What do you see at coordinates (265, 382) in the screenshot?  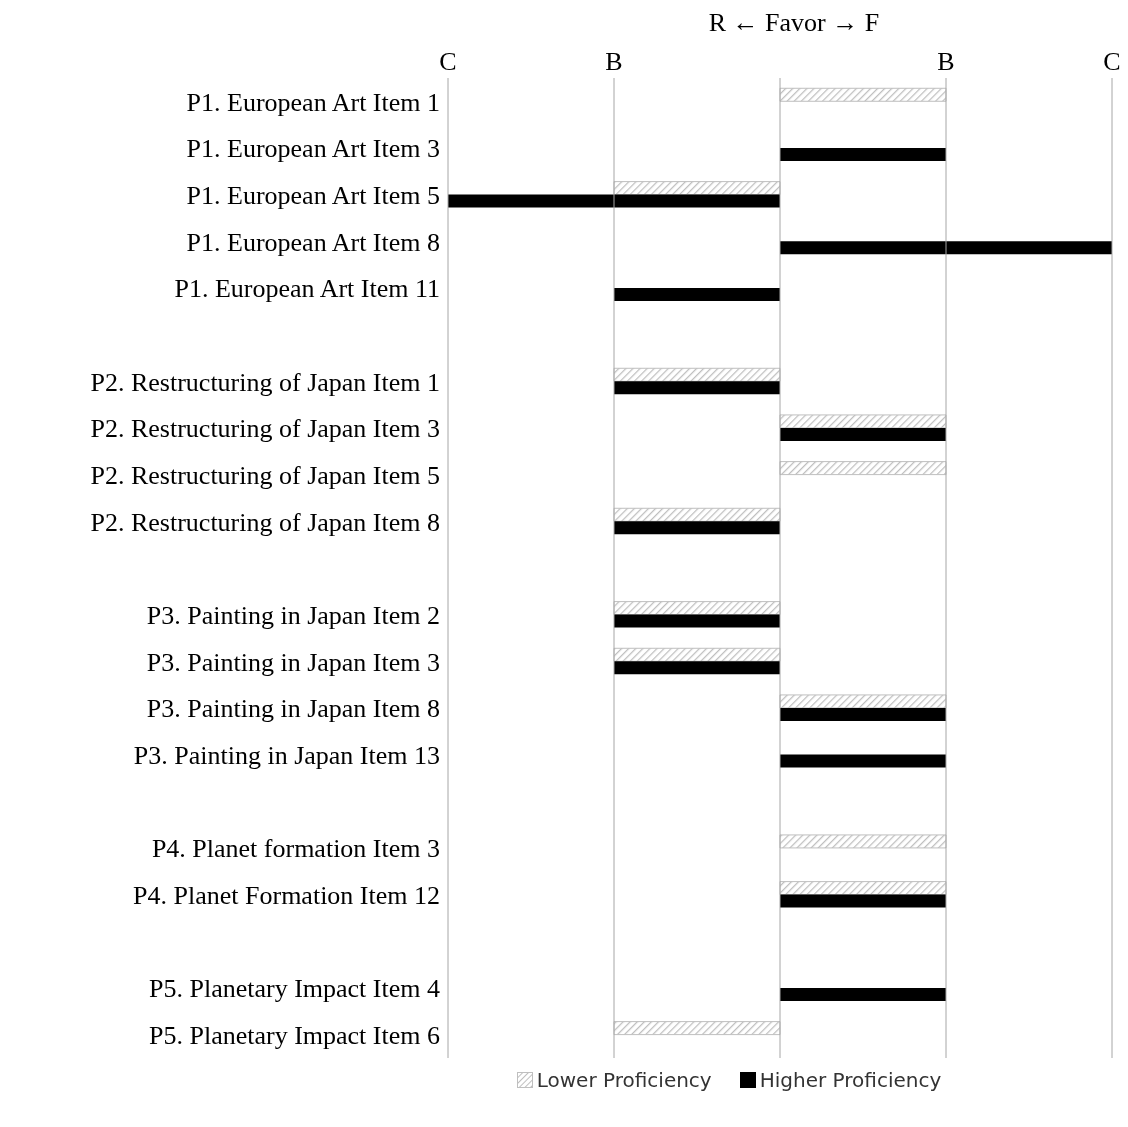 I see `y-tick-label: P2. Restructuring of Japan Item 1` at bounding box center [265, 382].